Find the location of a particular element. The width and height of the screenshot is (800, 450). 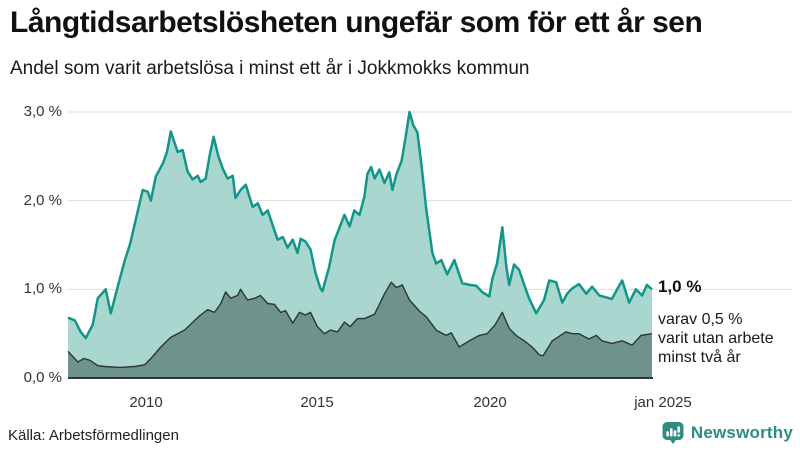

y-axis-tick-0: 0,0 % is located at coordinates (42, 377).